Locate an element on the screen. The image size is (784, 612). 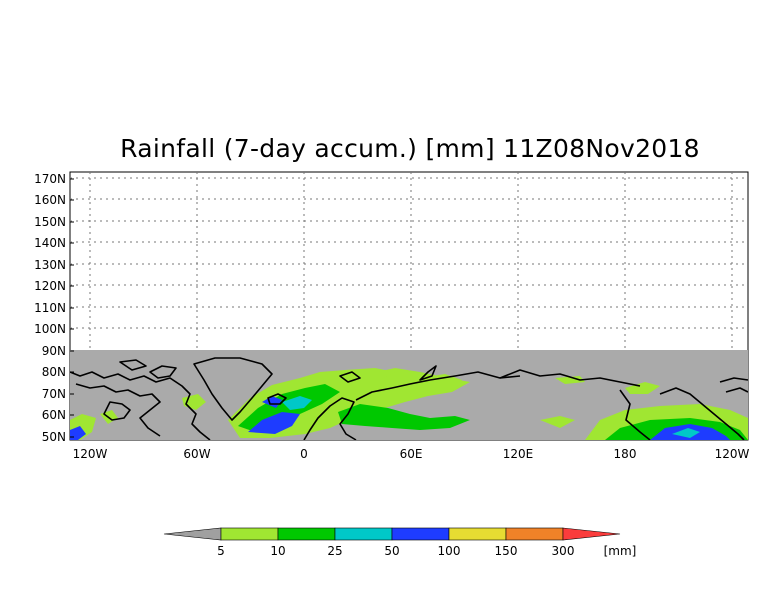
y-tick-label: 130N is located at coordinates (50, 265).